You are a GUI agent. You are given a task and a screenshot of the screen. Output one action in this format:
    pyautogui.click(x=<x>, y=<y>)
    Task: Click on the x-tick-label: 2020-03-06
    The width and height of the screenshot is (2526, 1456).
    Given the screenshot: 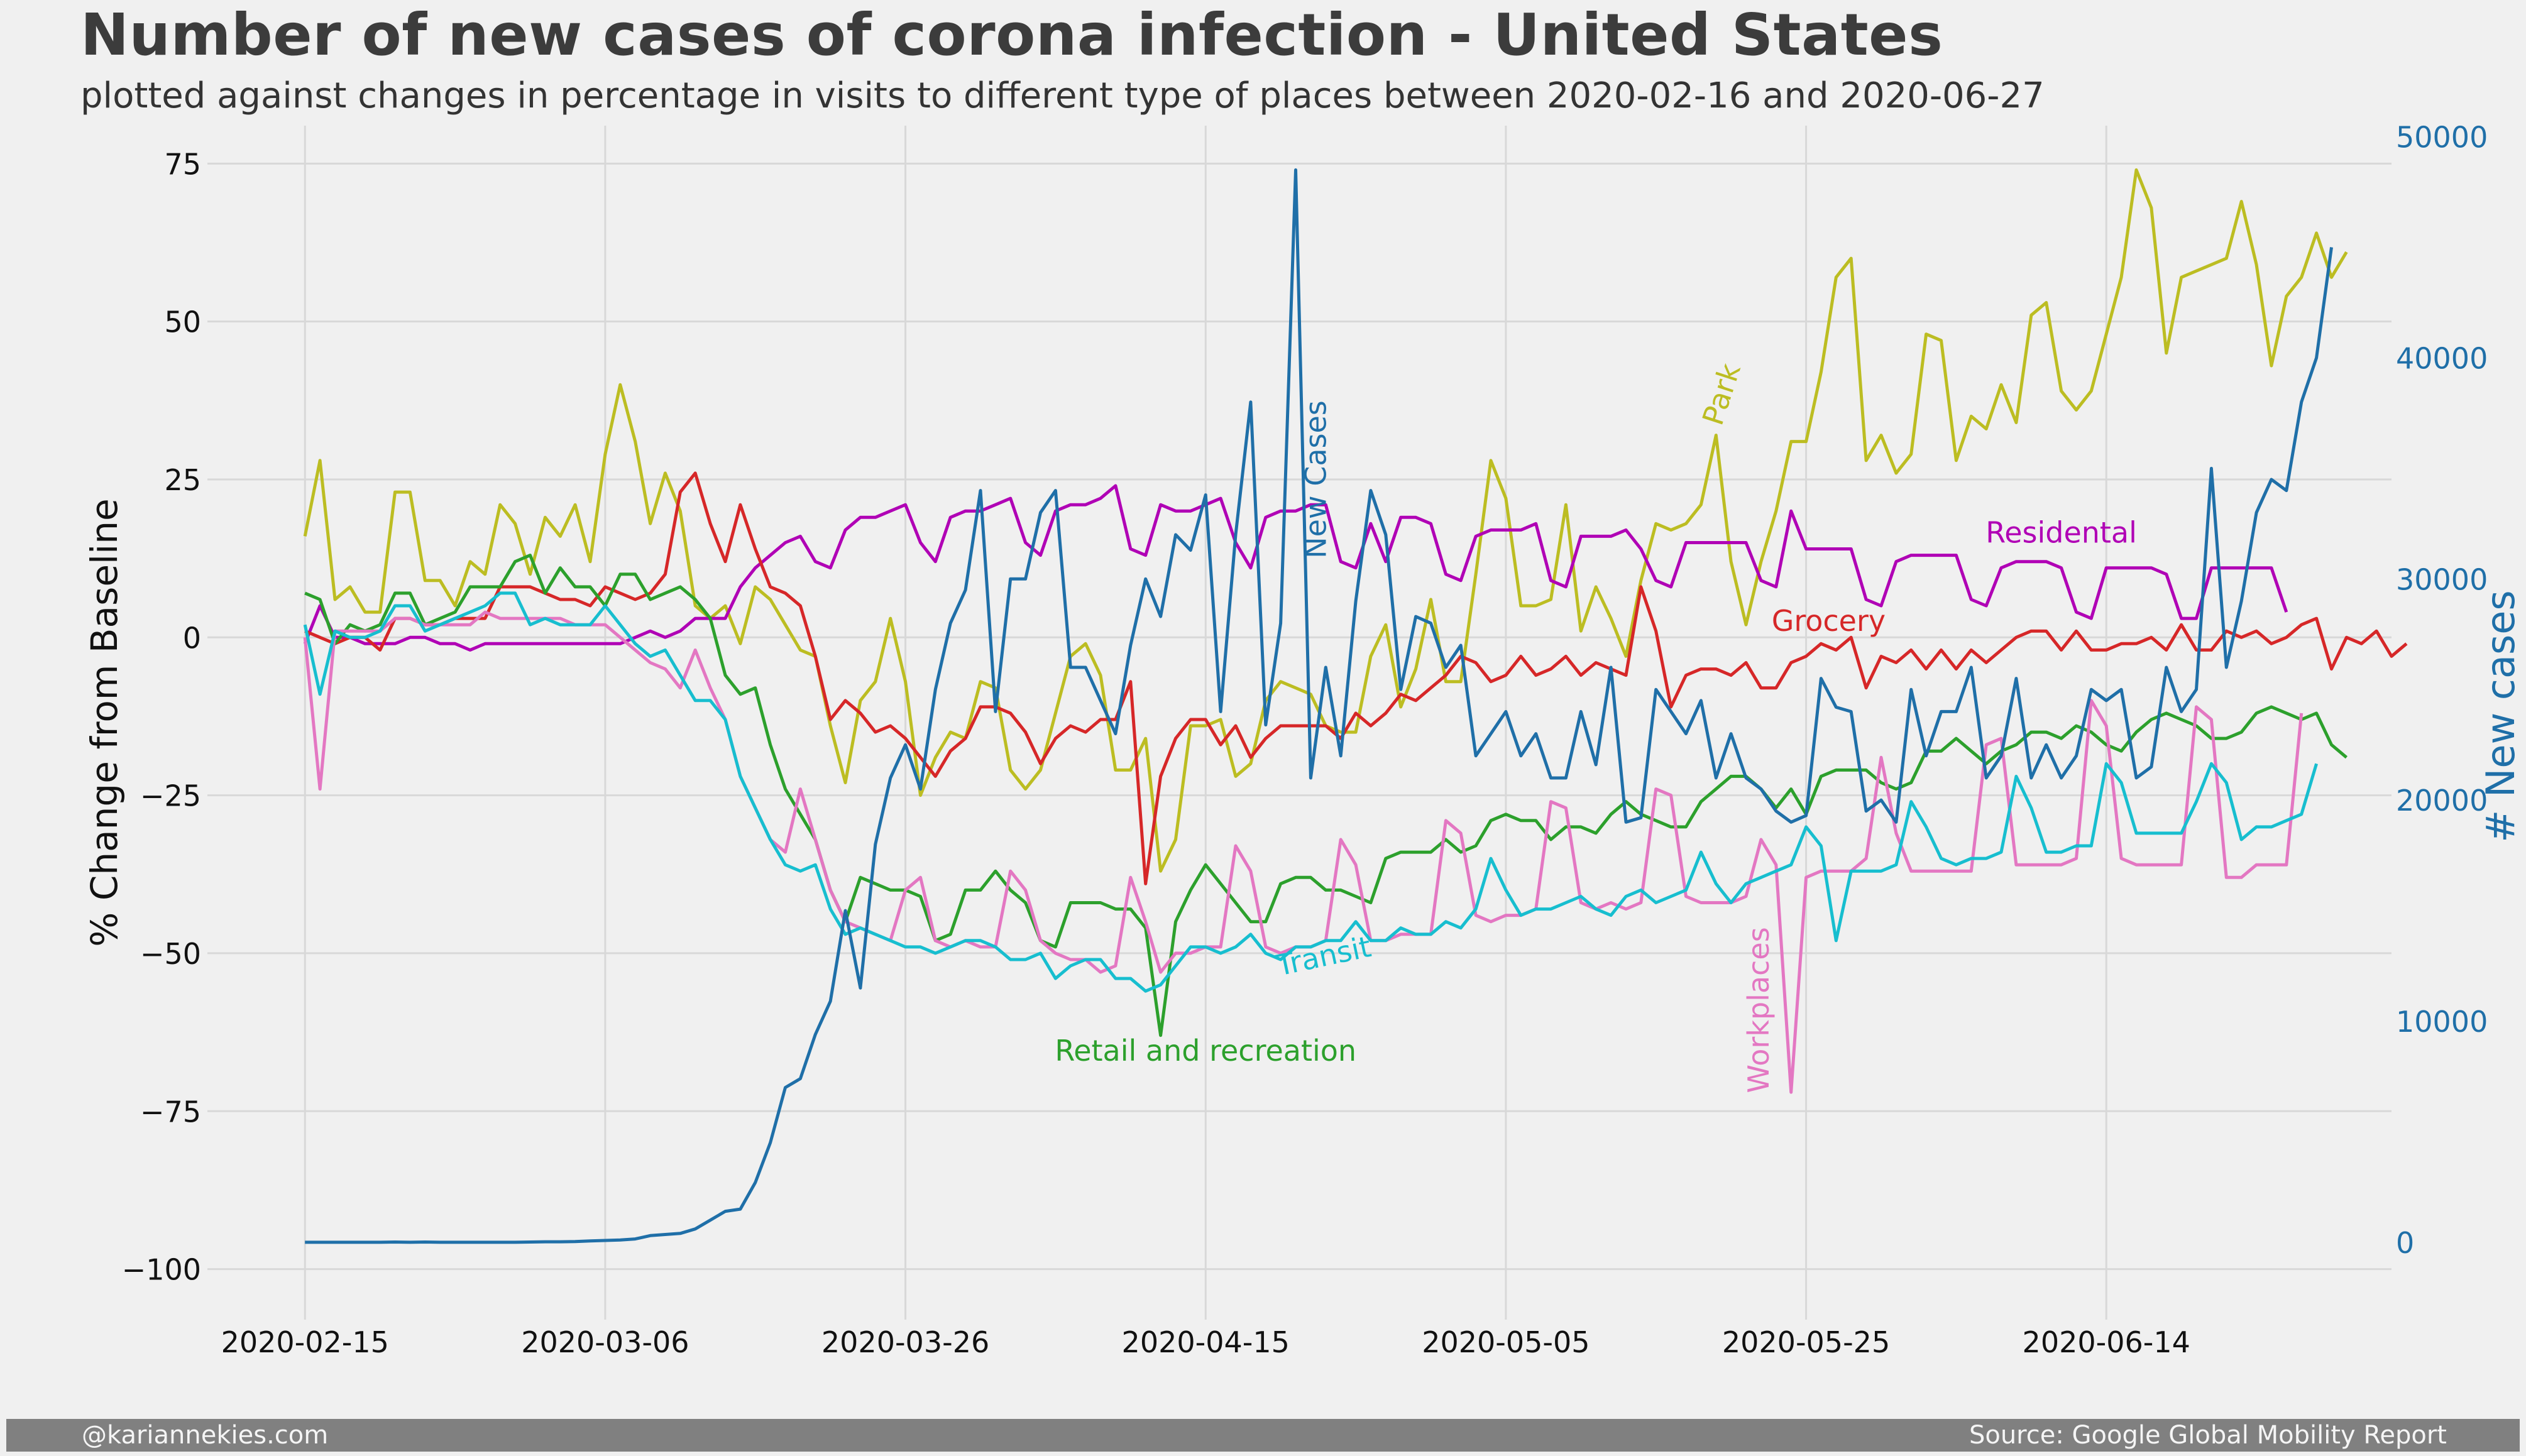 What is the action you would take?
    pyautogui.click(x=605, y=1342)
    